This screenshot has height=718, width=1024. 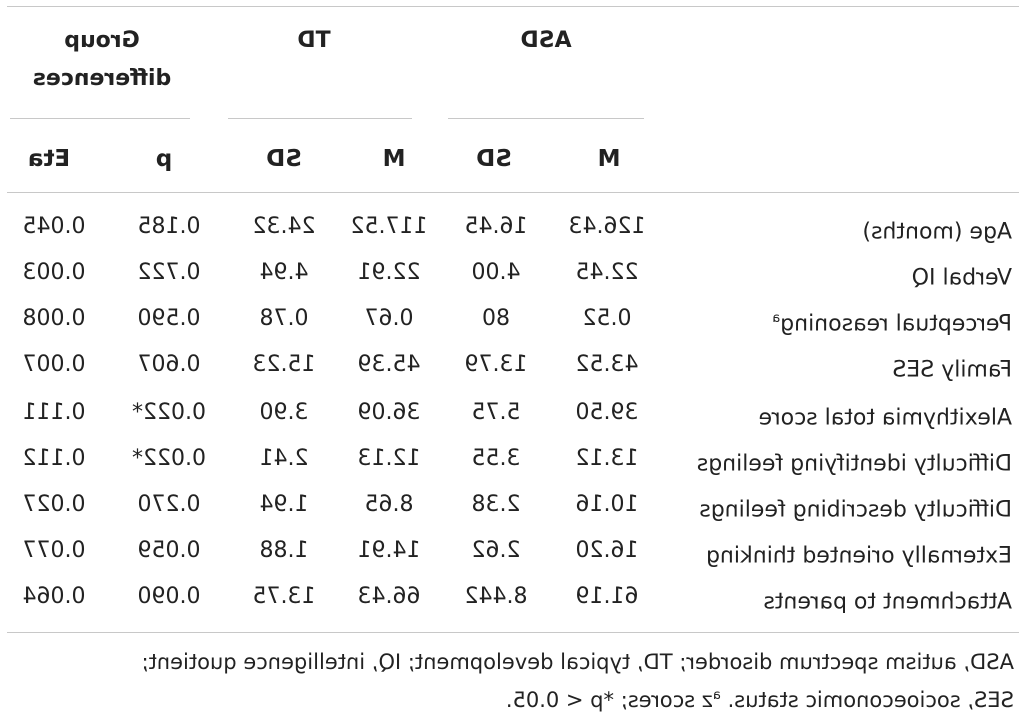 I want to click on row-label: Difficulty describing feelings, so click(x=855, y=510).